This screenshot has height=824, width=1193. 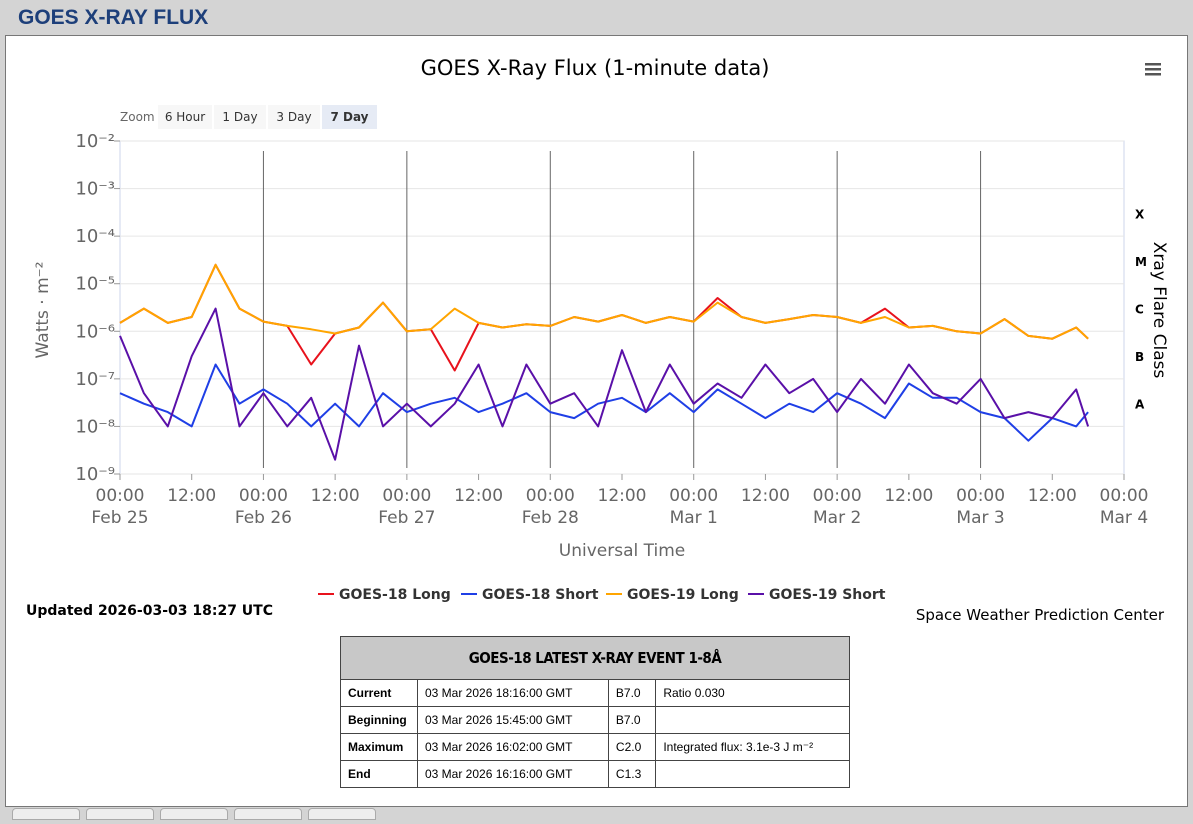 I want to click on x-tick-label: 00:00 Feb 27, so click(x=406, y=507).